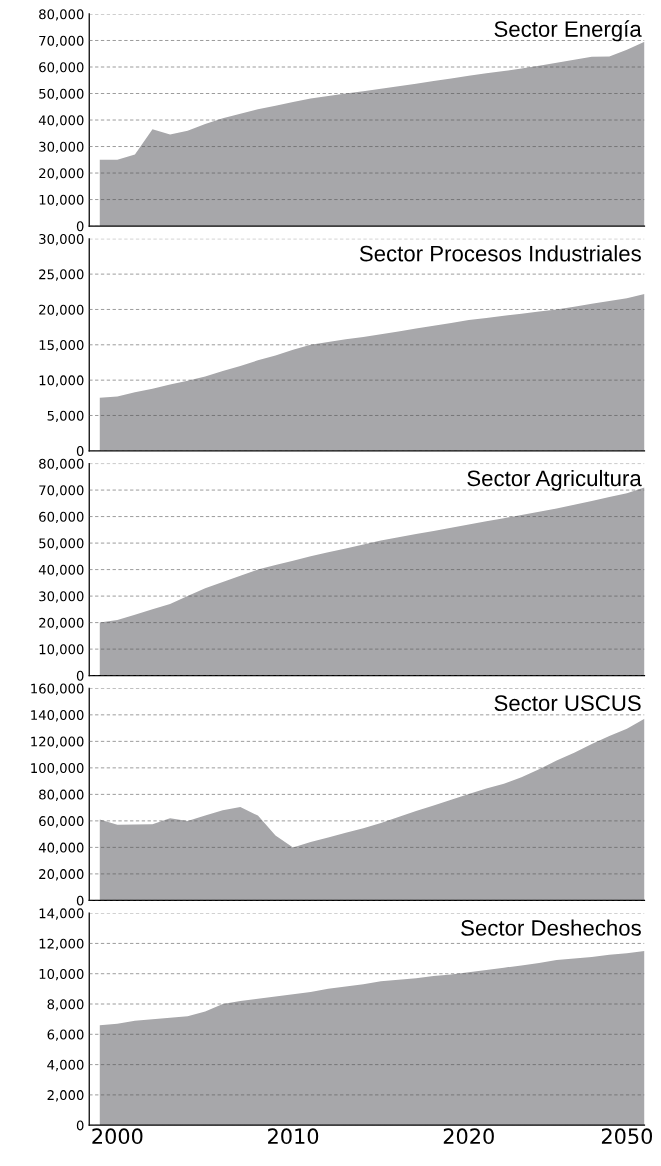 The image size is (661, 1166). I want to click on y-tick-label: 120,000, so click(57, 742).